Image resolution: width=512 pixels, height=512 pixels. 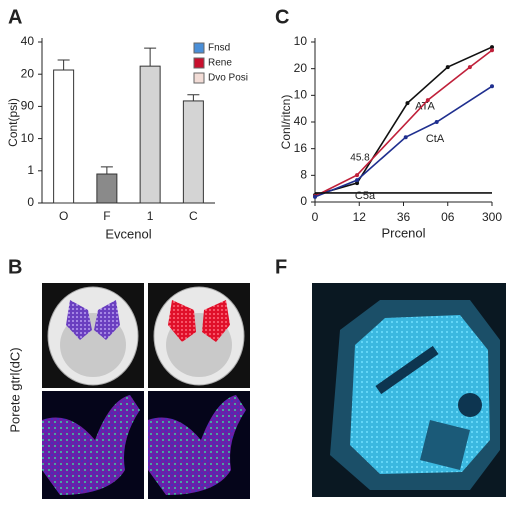 I want to click on legend-label: Fnsd, so click(x=219, y=48).